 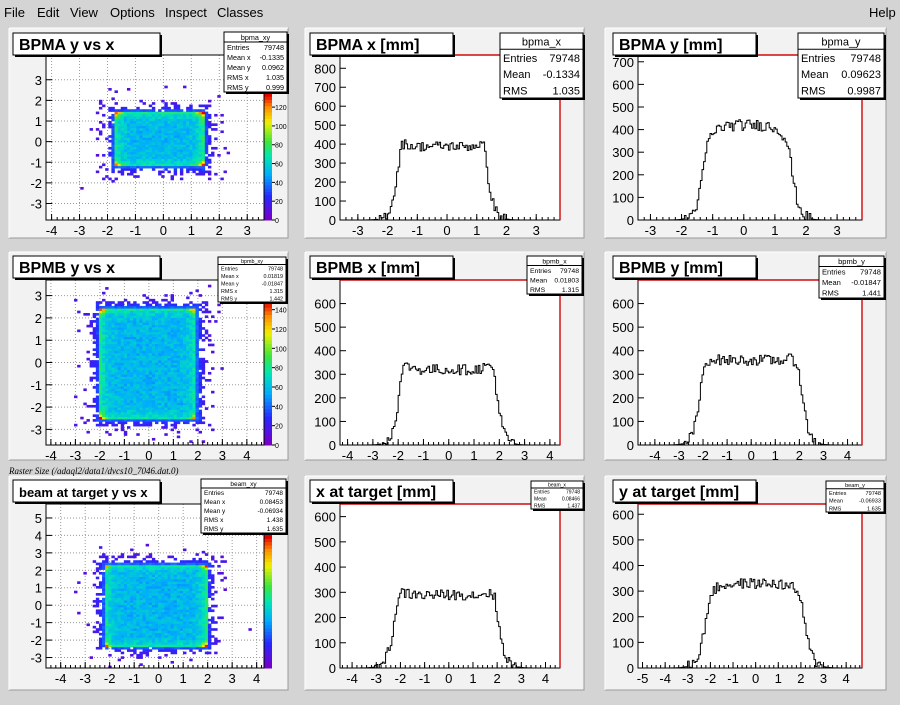 I want to click on menu-inspect: Inspect, so click(x=186, y=12).